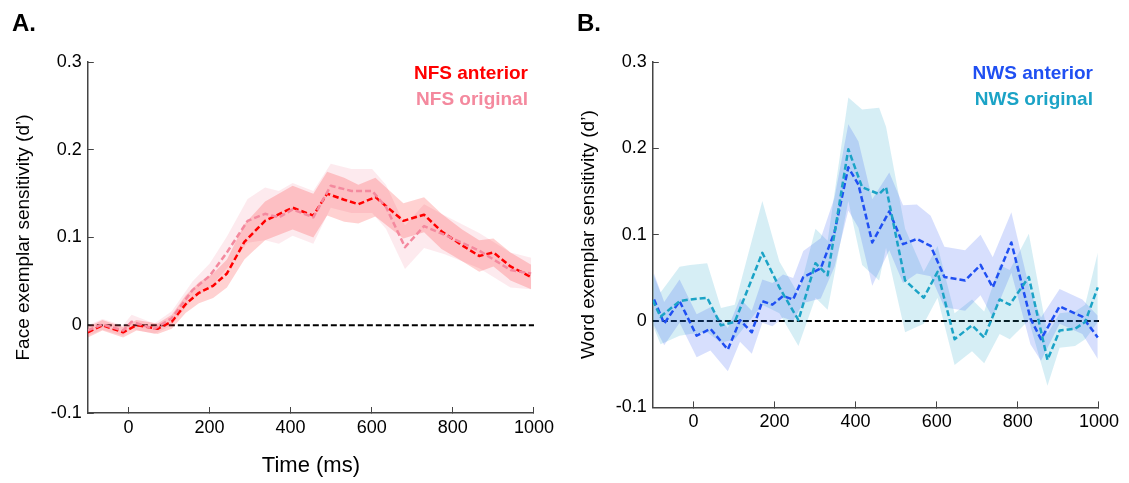 This screenshot has height=483, width=1129. Describe the element at coordinates (472, 98) in the screenshot. I see `text: NFS original` at that location.